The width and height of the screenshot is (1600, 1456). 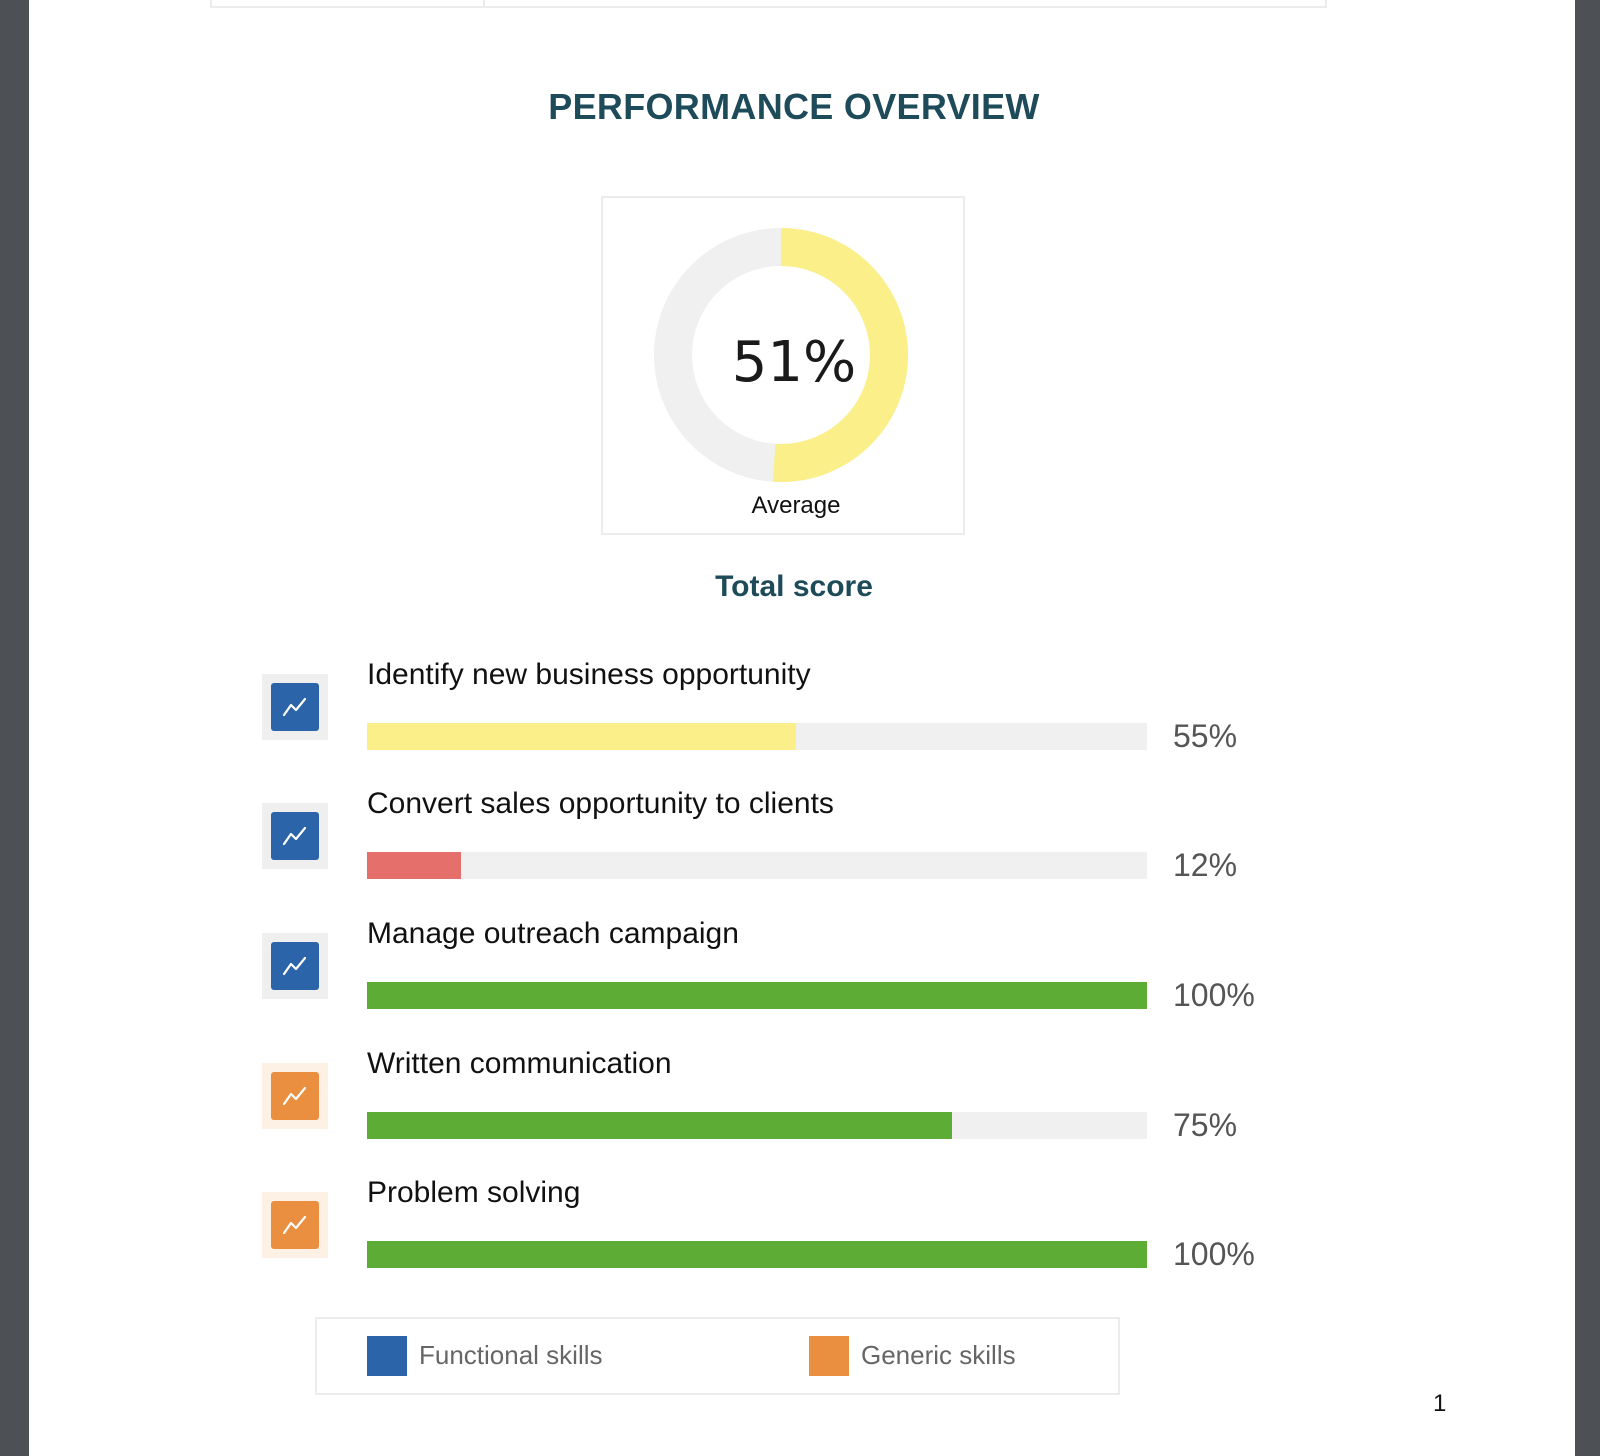 What do you see at coordinates (794, 362) in the screenshot?
I see `total-score-value: 51%` at bounding box center [794, 362].